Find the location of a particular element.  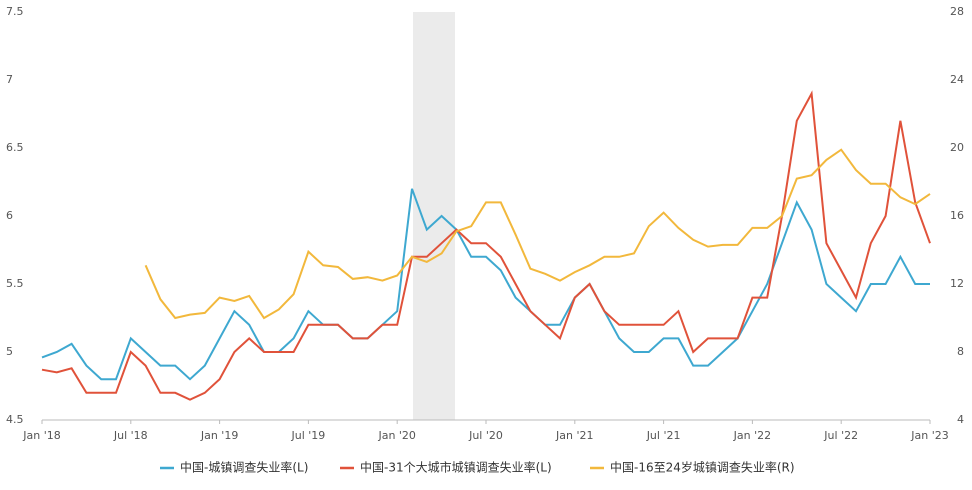

x-tick-label: Jan '18 is located at coordinates (41, 435).